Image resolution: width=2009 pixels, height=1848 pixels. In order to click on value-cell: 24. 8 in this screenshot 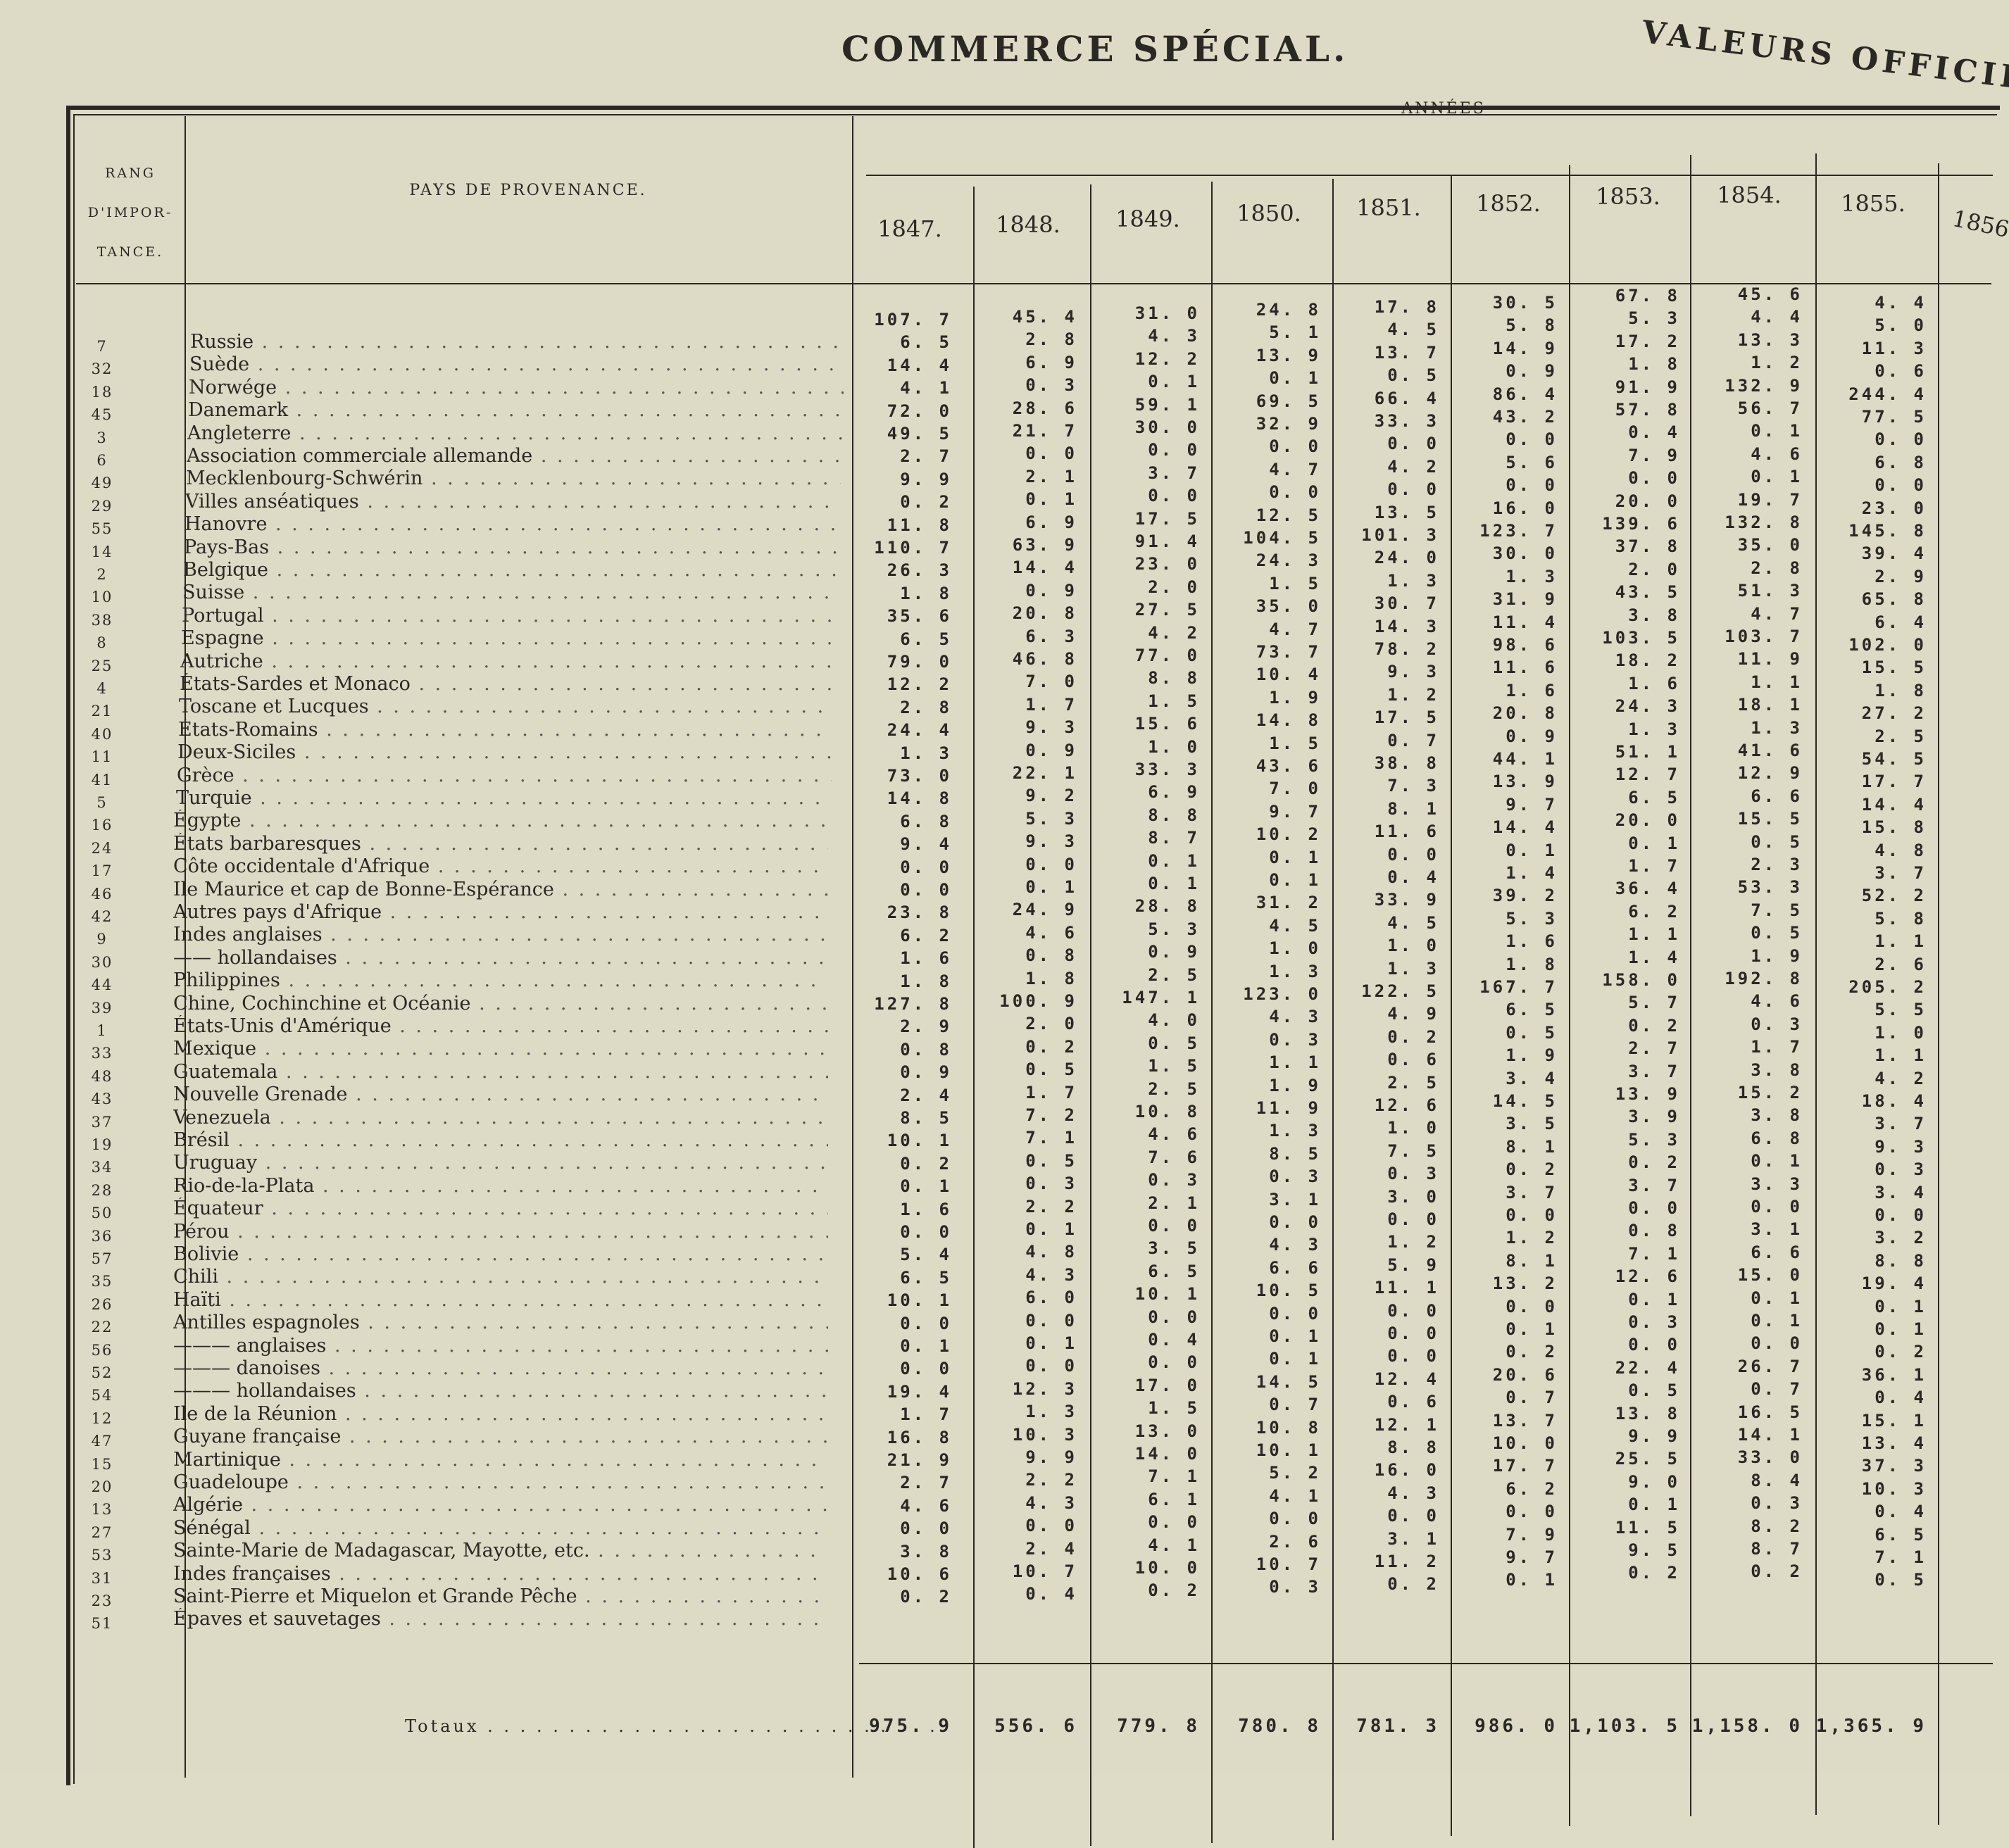, I will do `click(1288, 310)`.